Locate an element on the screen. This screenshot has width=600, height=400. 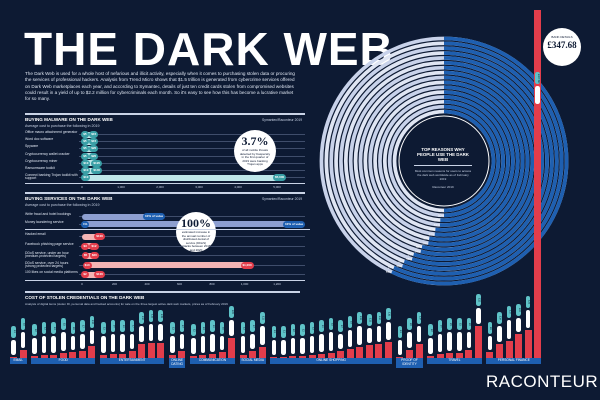
malware-title: BUYING MALWARE ON THE DARK WEB is located at coordinates (69, 119).